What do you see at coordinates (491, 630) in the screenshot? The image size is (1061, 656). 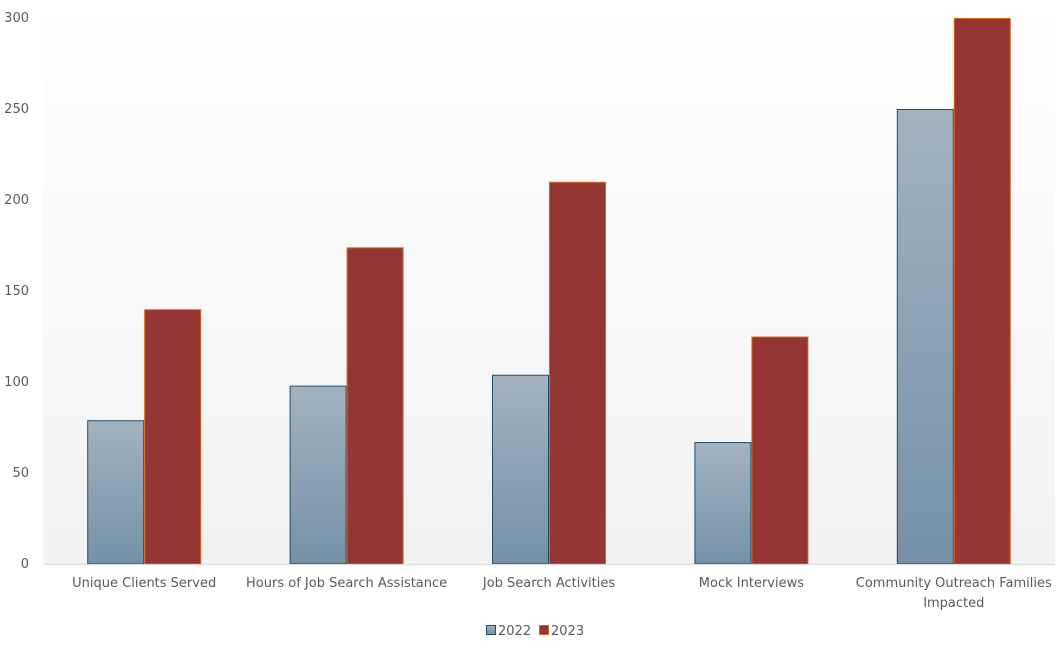 I see `legend-swatch-2022` at bounding box center [491, 630].